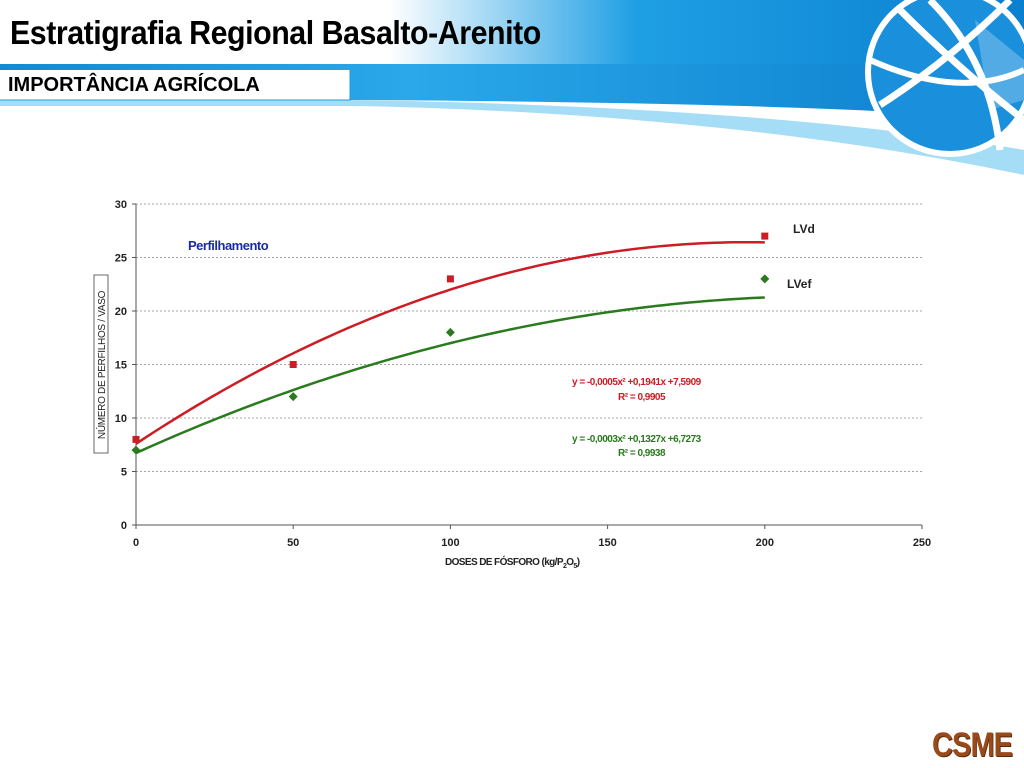  Describe the element at coordinates (121, 366) in the screenshot. I see `y-tick-label: 15` at that location.